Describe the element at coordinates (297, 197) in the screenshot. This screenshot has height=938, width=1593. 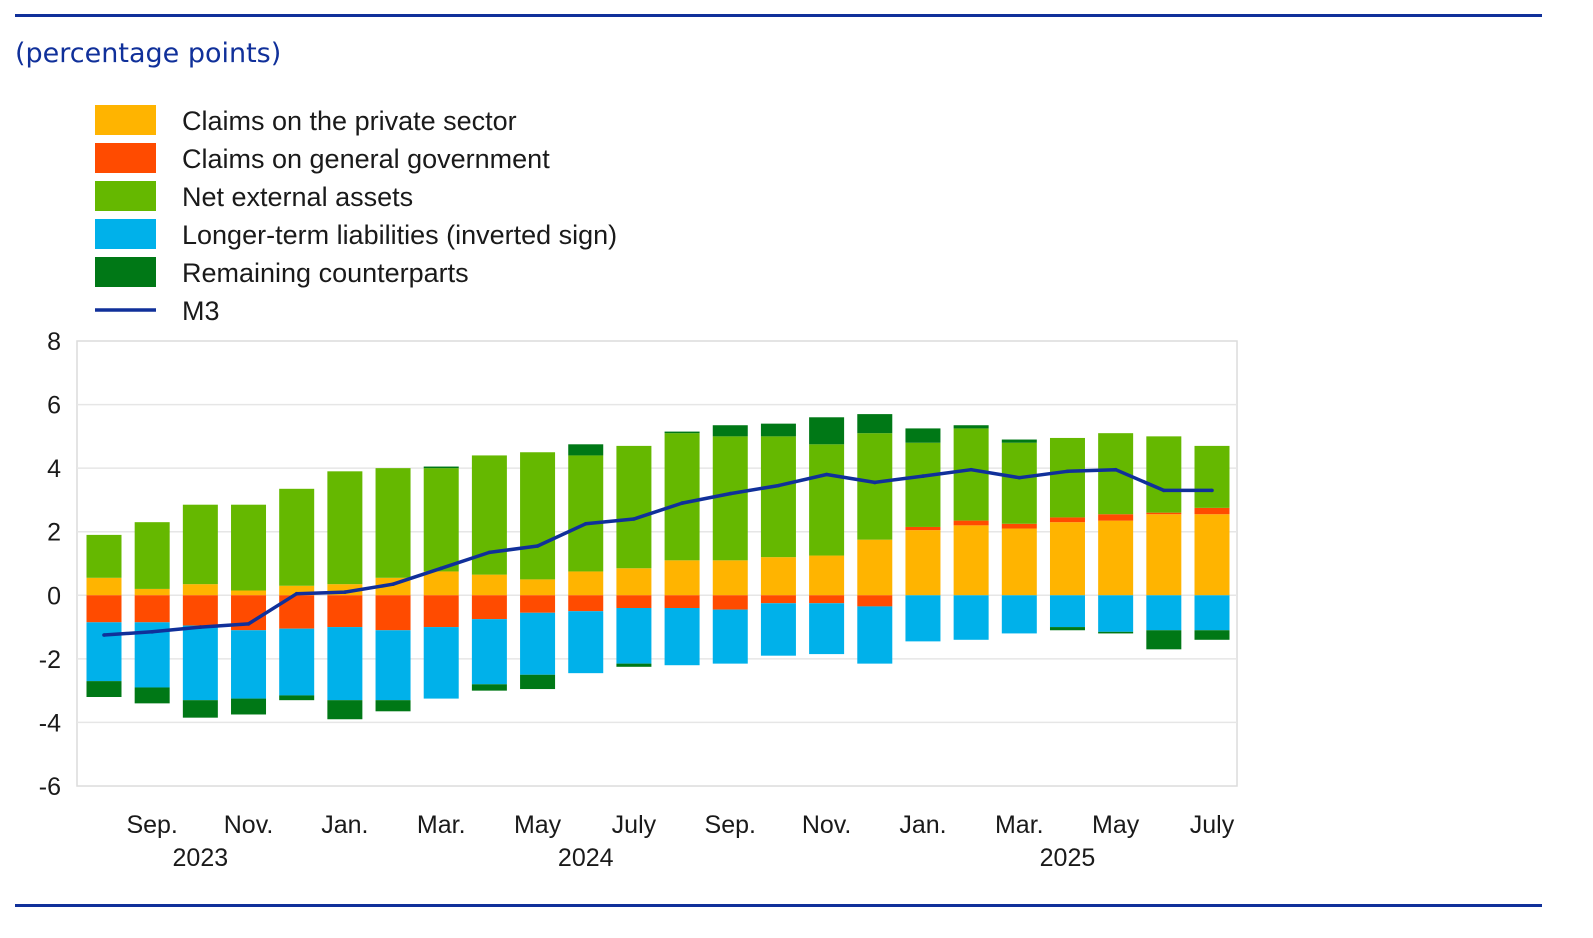
I see `legend-label: Net external assets` at that location.